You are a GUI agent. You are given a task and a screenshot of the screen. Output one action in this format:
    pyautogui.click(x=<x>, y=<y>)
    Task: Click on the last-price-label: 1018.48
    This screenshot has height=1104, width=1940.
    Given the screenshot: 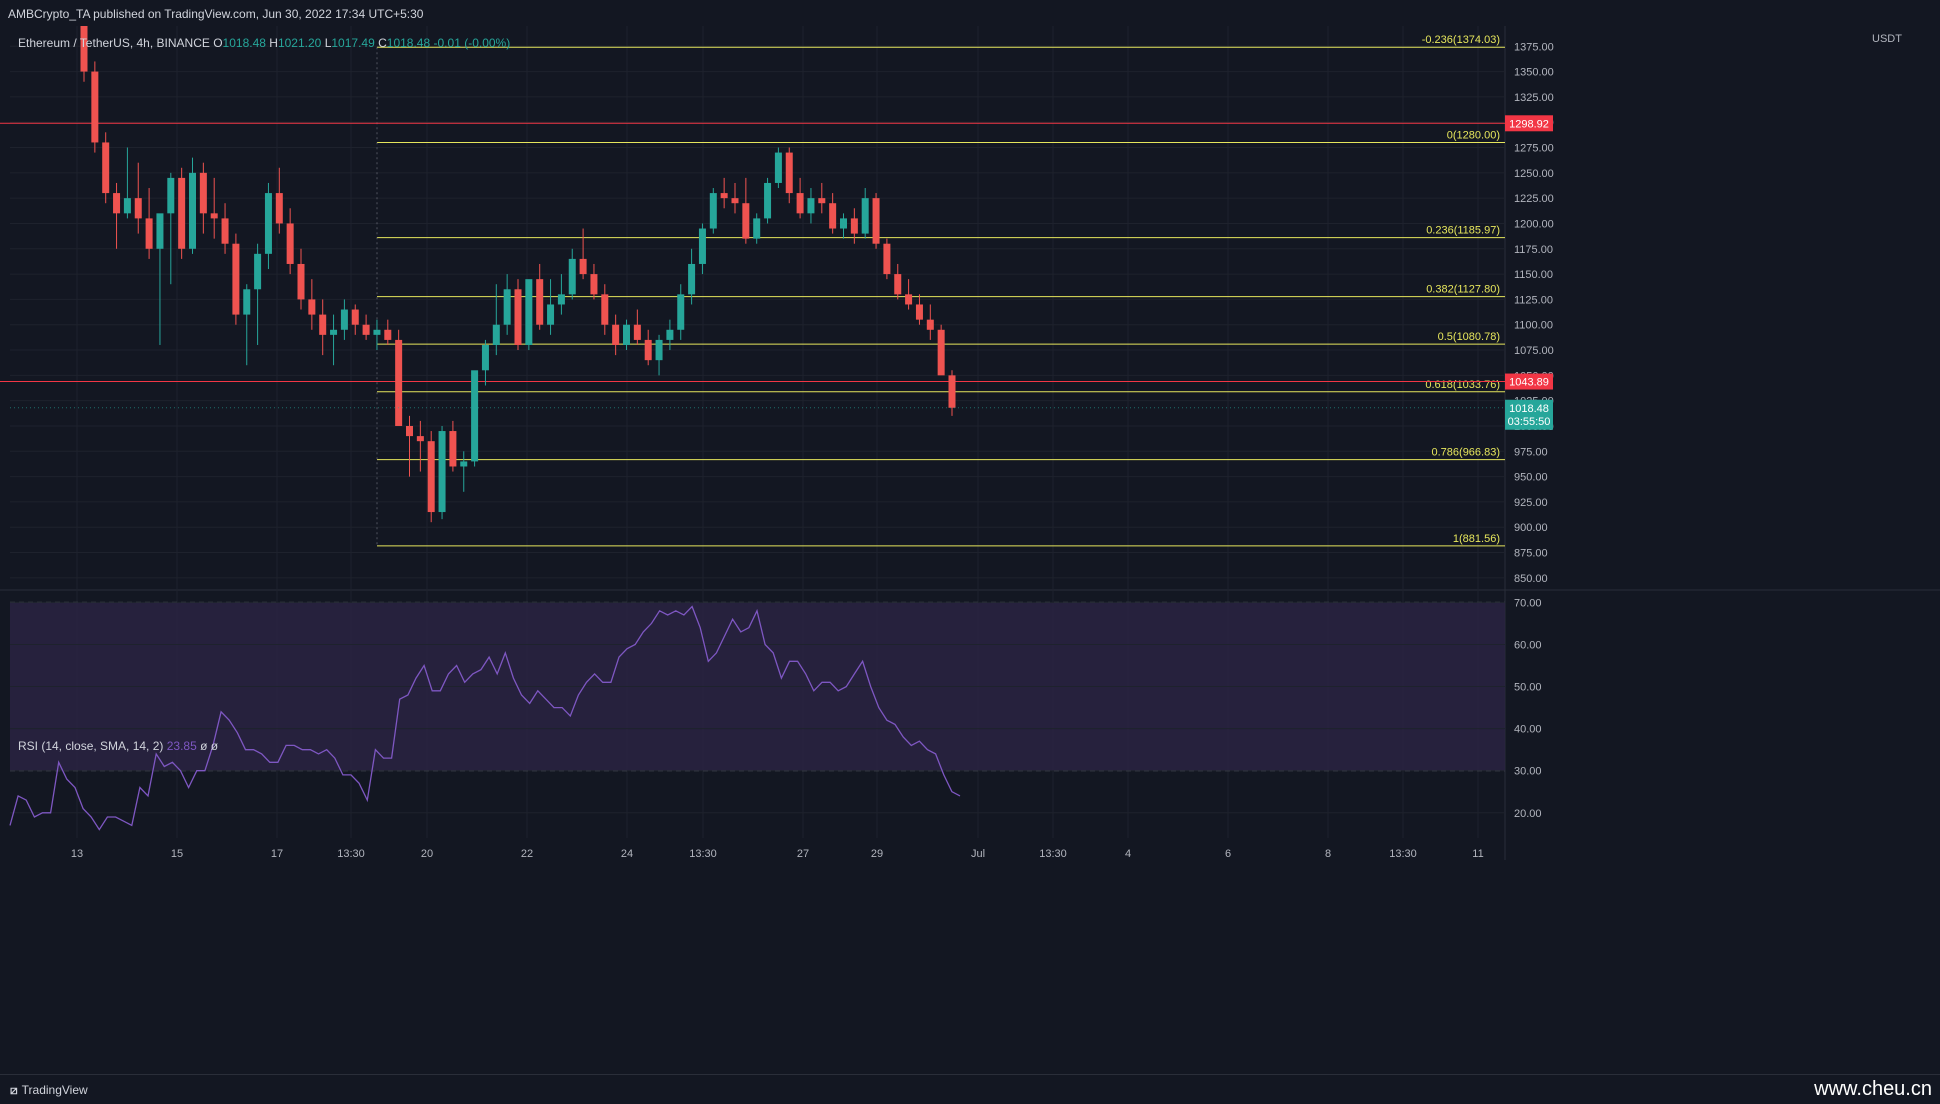 What is the action you would take?
    pyautogui.click(x=1529, y=409)
    